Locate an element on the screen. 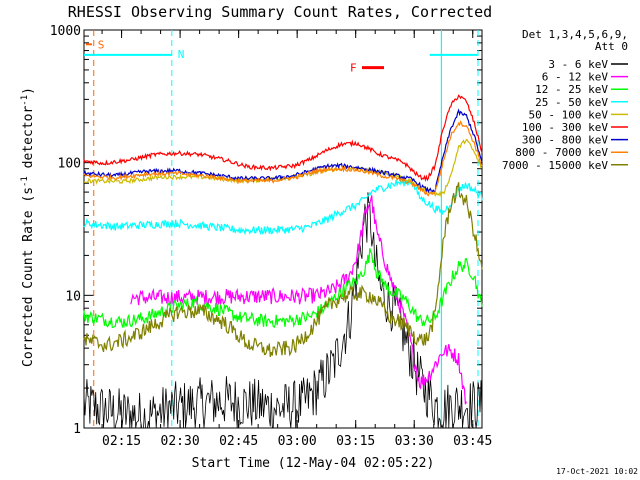 The height and width of the screenshot is (480, 640). y-tick-label: 1000 is located at coordinates (65, 31).